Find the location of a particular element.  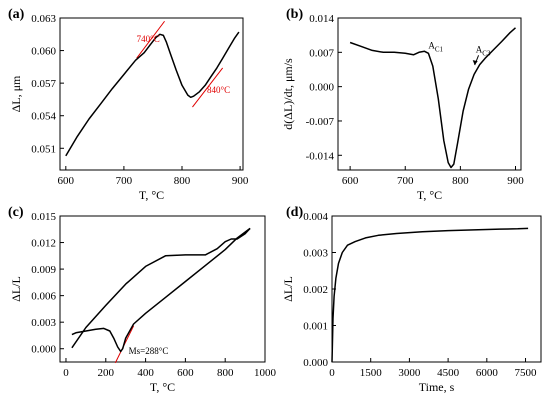

y-tick-label: 0.006 is located at coordinates (43, 297).